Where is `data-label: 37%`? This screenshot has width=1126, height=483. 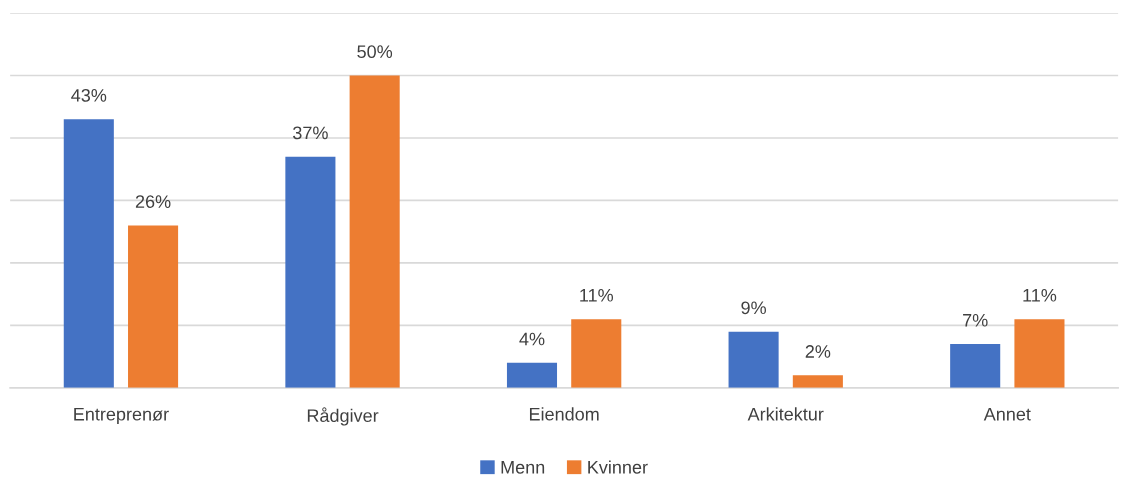
data-label: 37% is located at coordinates (310, 133).